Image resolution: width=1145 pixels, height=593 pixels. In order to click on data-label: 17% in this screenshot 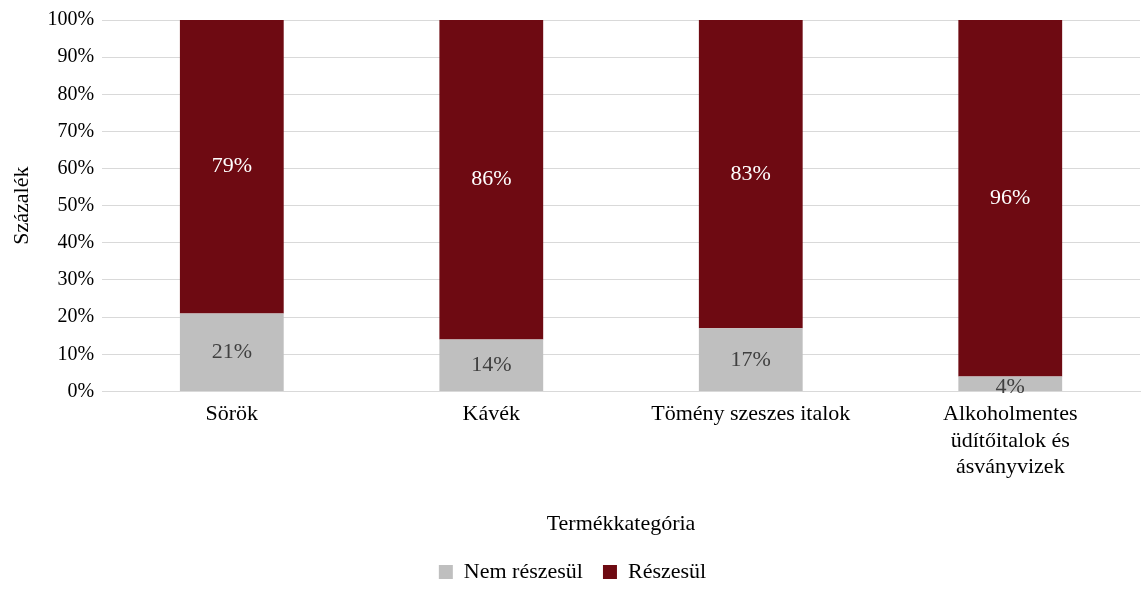, I will do `click(750, 358)`.